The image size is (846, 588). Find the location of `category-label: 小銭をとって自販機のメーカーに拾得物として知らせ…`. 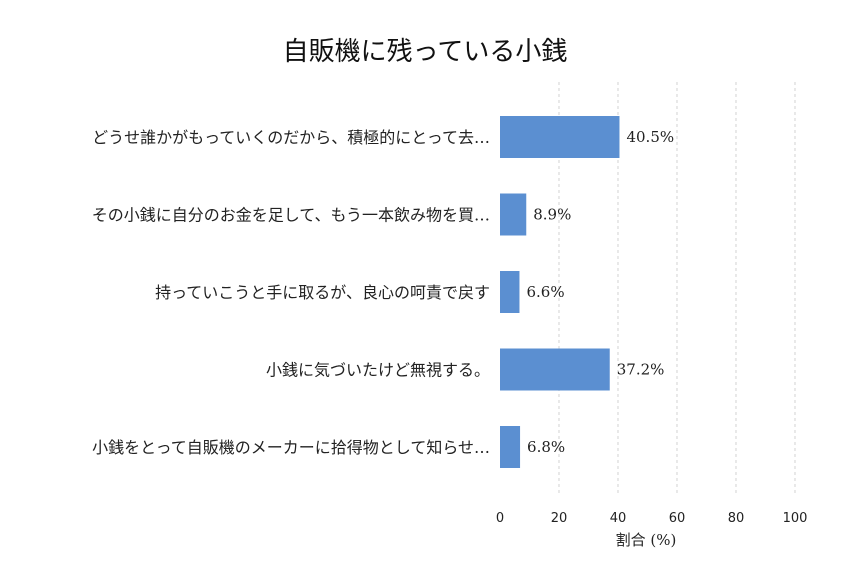

category-label: 小銭をとって自販機のメーカーに拾得物として知らせ… is located at coordinates (291, 447).